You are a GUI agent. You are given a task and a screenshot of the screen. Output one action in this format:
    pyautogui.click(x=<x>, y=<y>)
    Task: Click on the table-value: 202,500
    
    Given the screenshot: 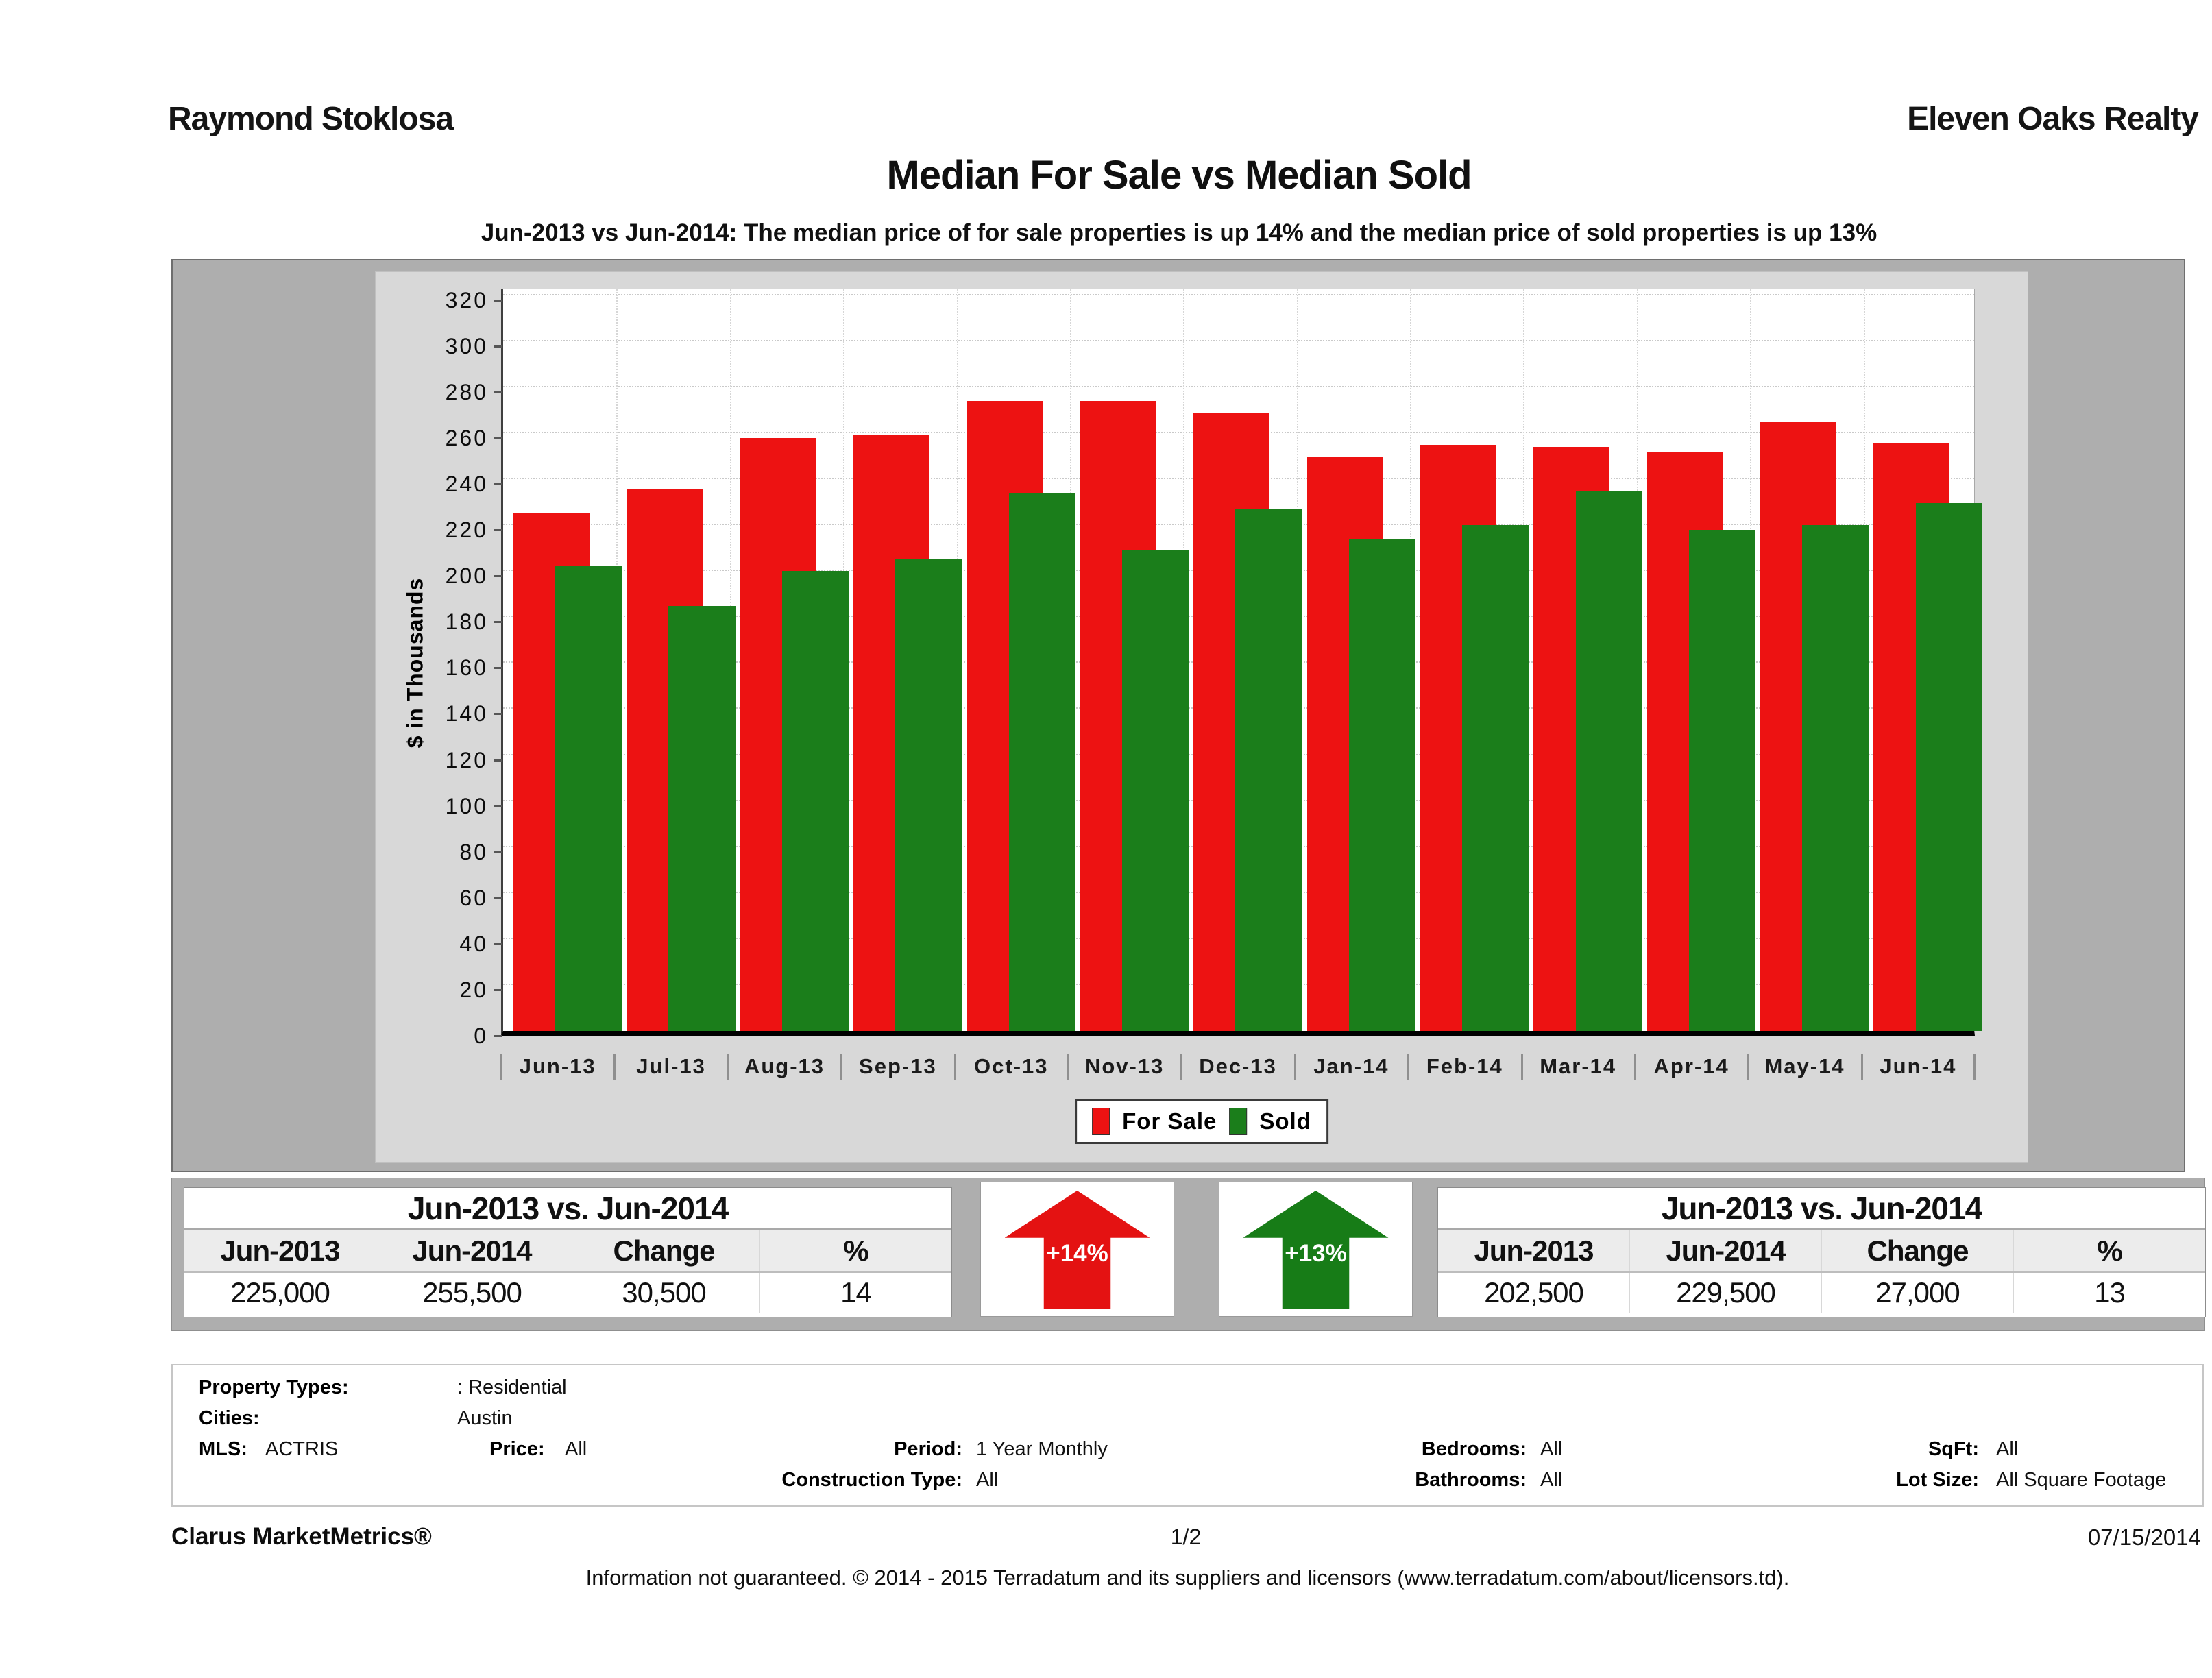 What is the action you would take?
    pyautogui.click(x=1534, y=1292)
    